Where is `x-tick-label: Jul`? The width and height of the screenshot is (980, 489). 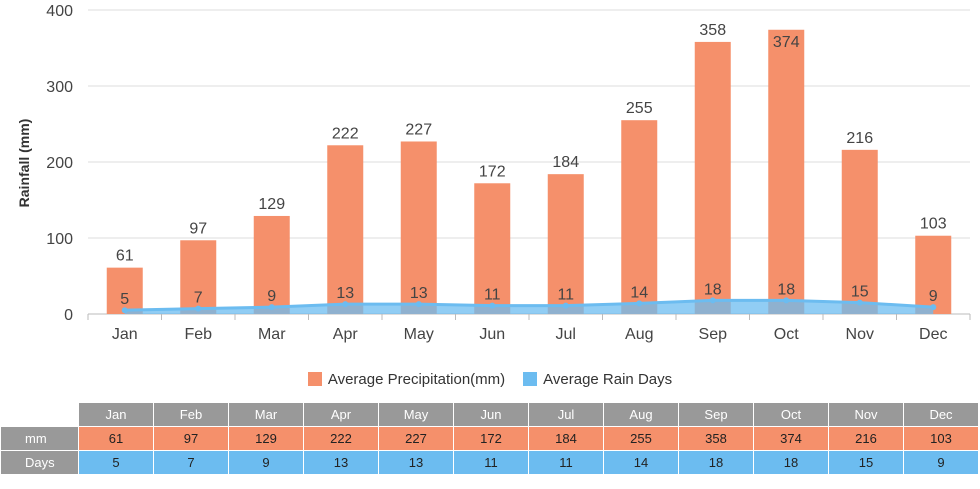 x-tick-label: Jul is located at coordinates (566, 334).